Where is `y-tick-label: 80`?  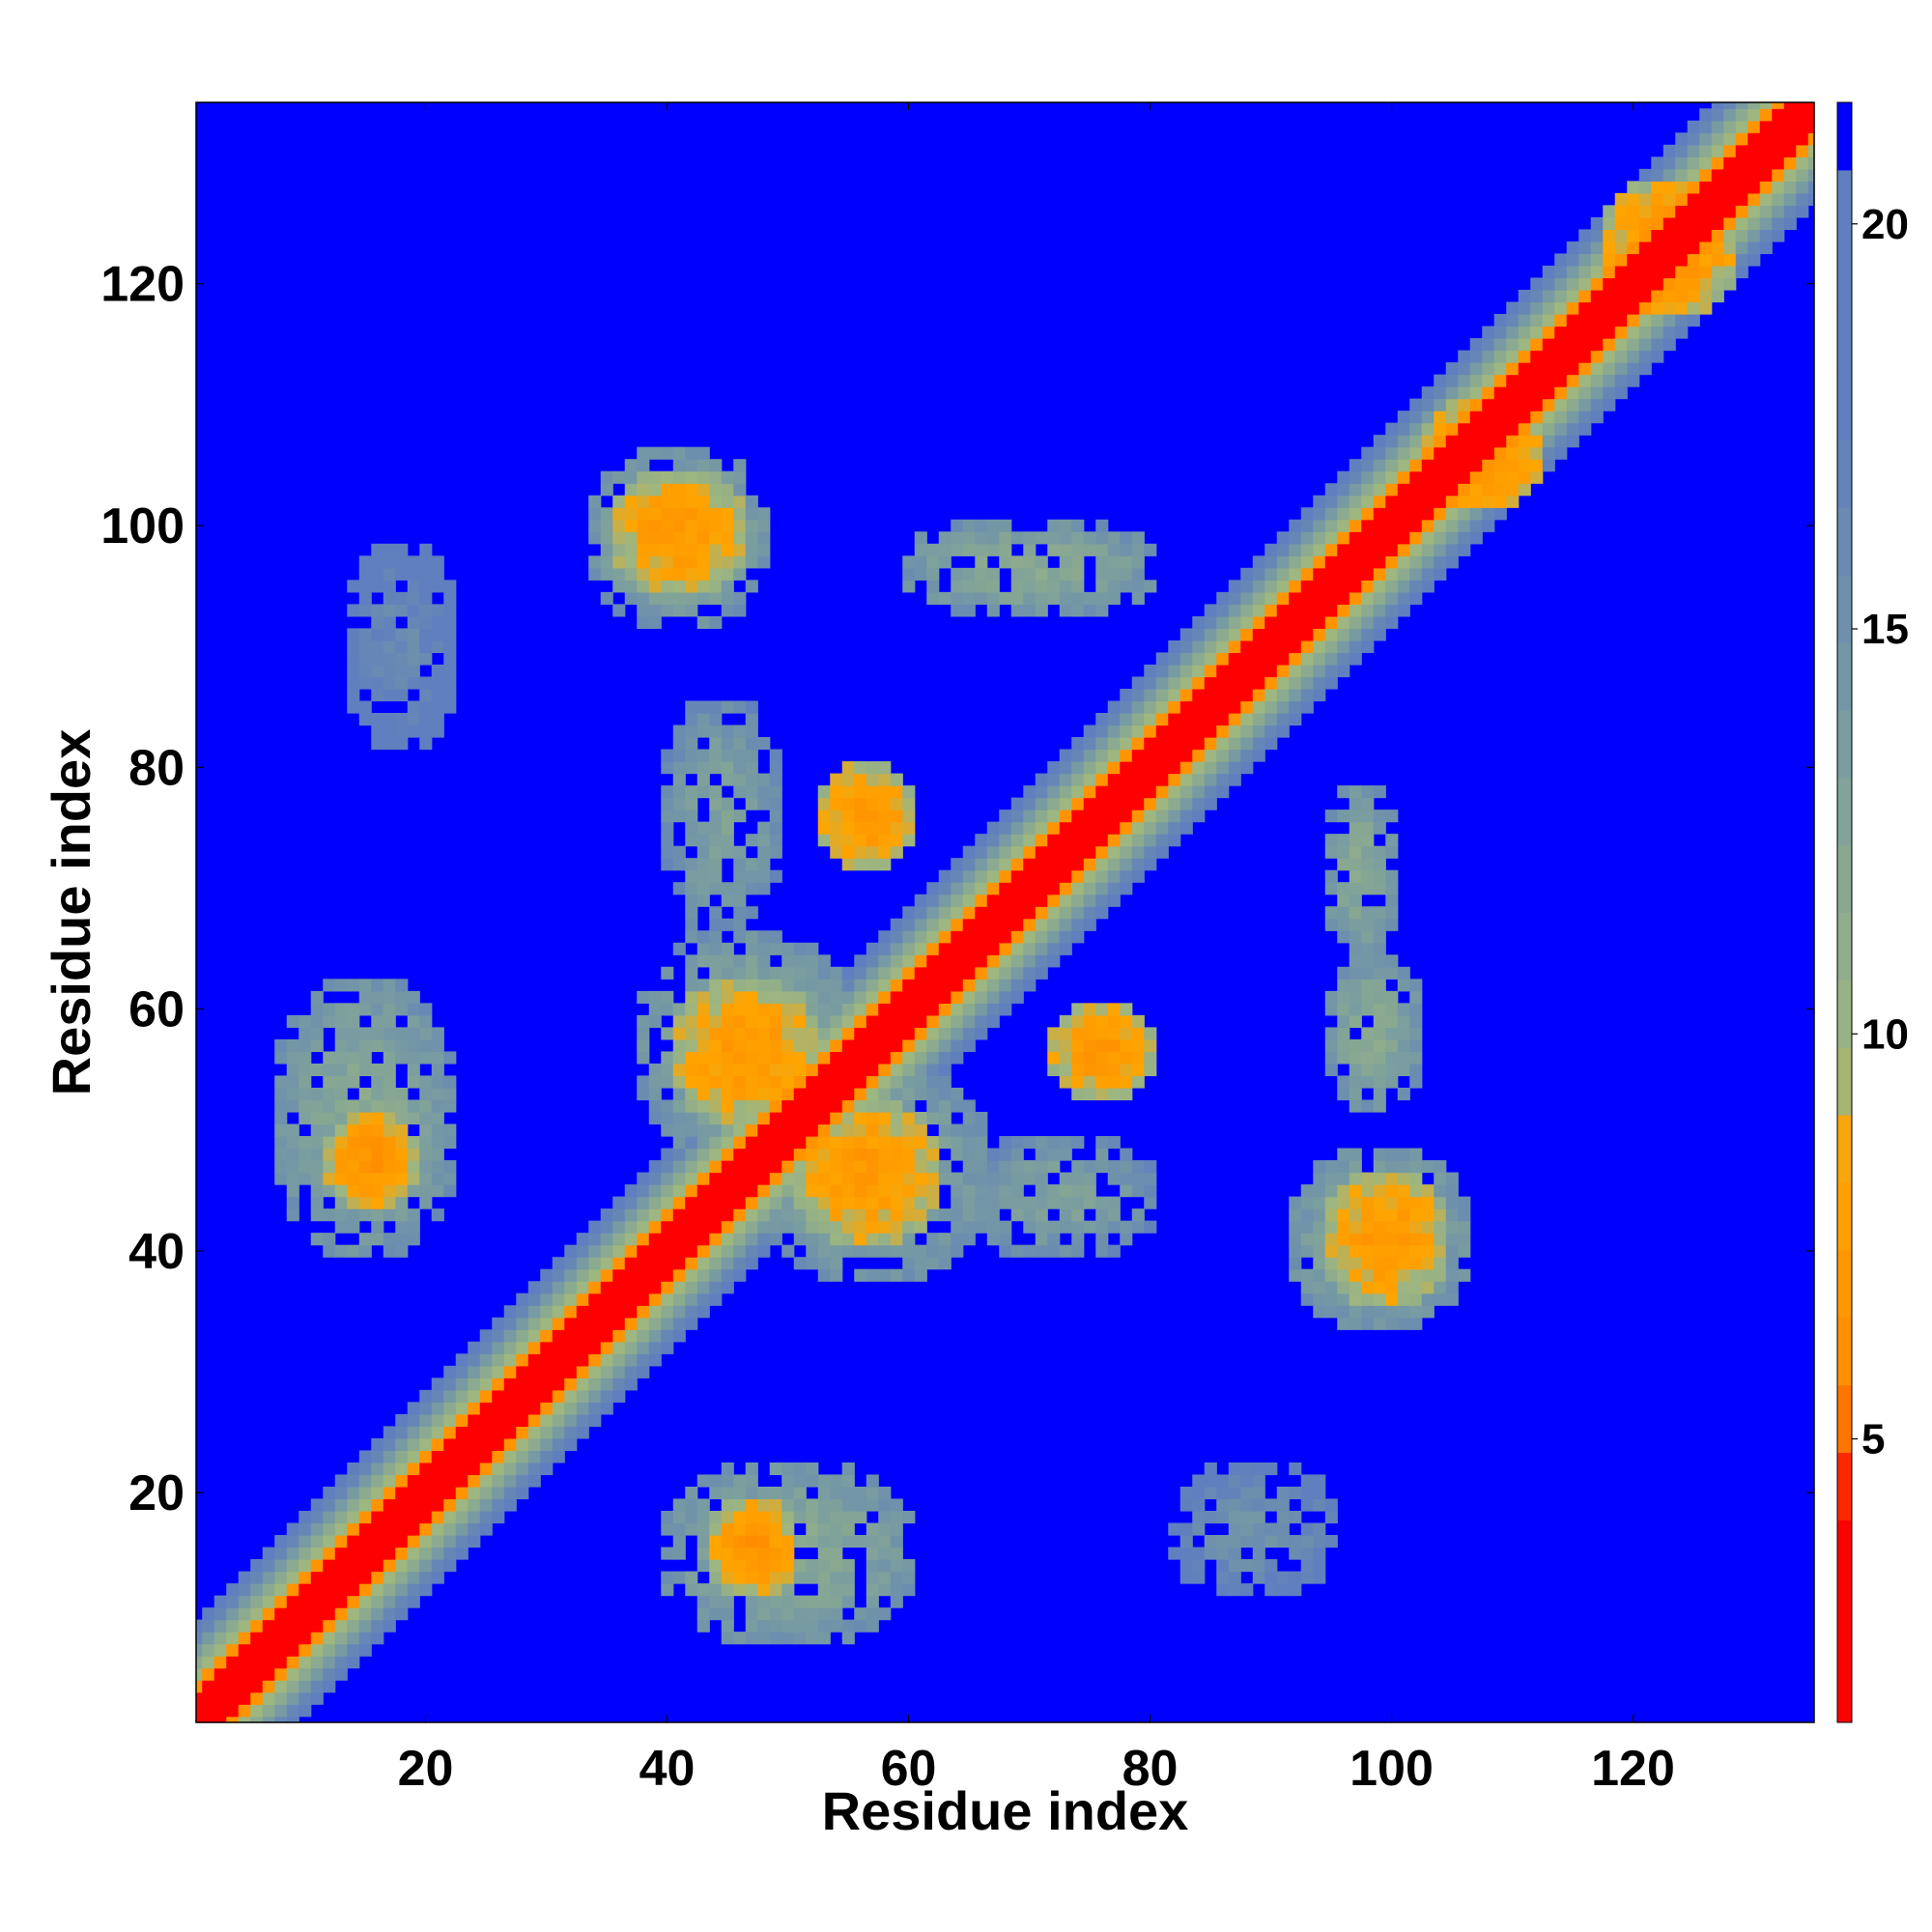 y-tick-label: 80 is located at coordinates (156, 768).